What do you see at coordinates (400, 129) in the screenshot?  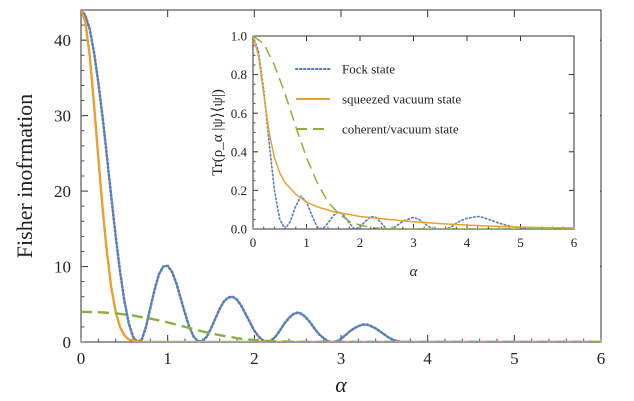 I see `legend-label-2: coherent/vacuum state` at bounding box center [400, 129].